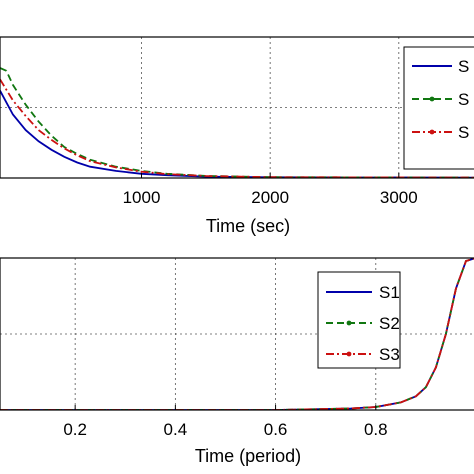 This screenshot has height=474, width=474. What do you see at coordinates (248, 456) in the screenshot?
I see `x-axis-label: Time (period)` at bounding box center [248, 456].